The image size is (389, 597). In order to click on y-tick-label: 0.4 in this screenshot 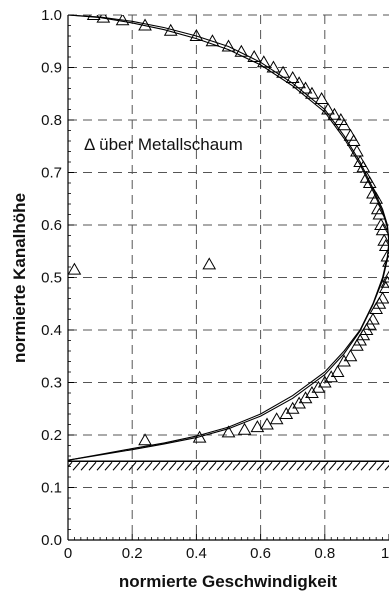, I will do `click(51, 330)`.